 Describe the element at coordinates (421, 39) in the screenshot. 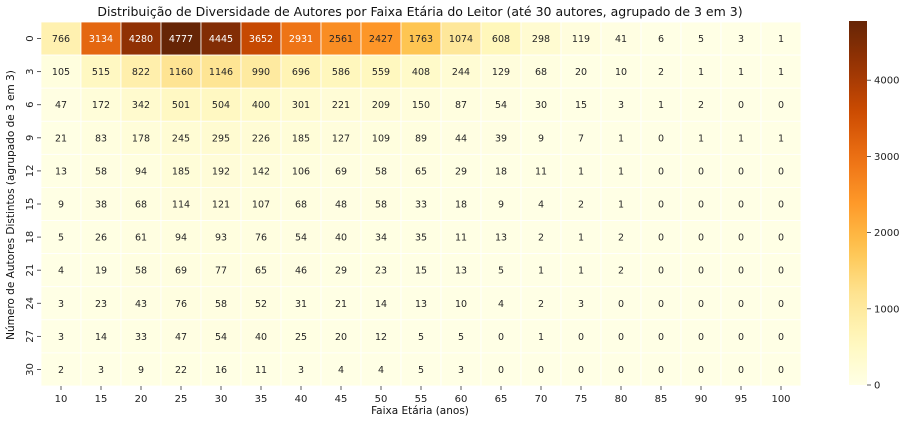

I see `cell-value-label: 1763` at that location.